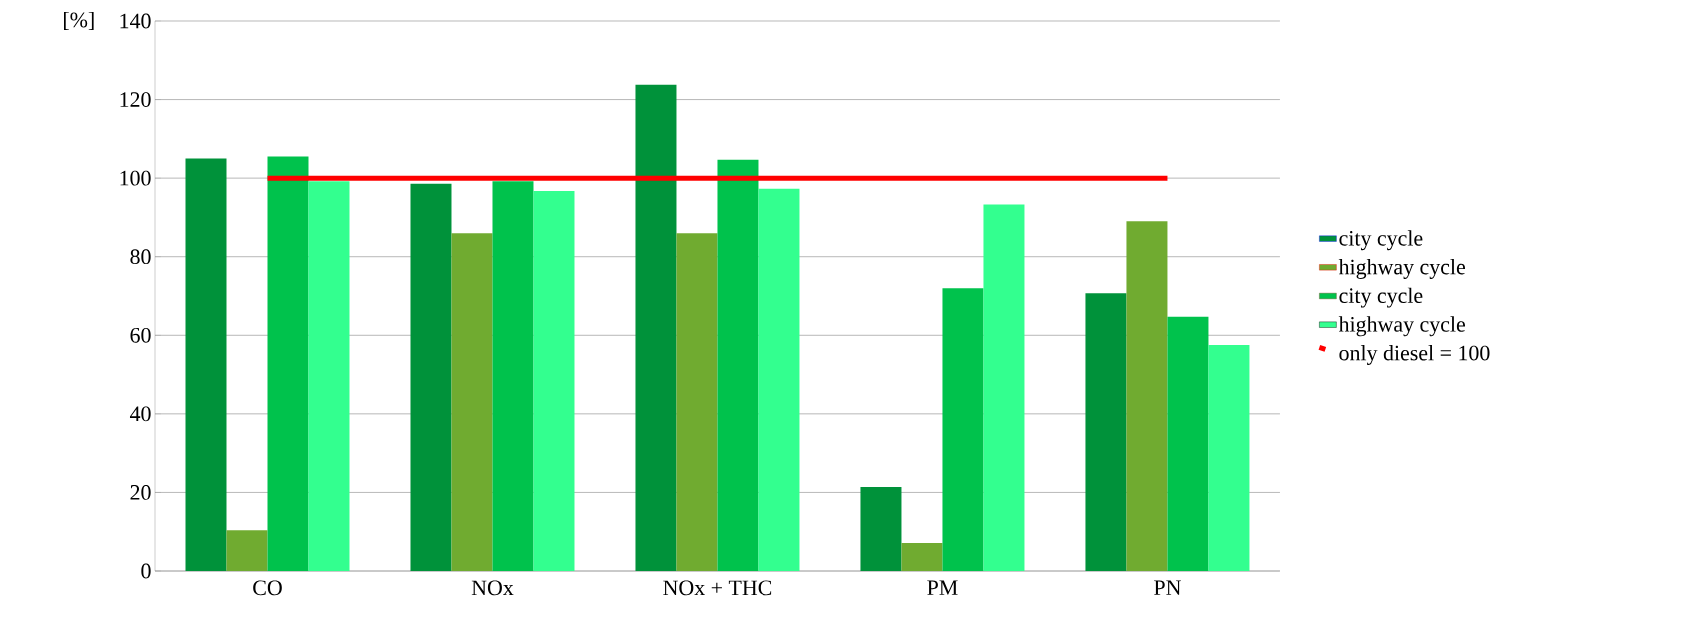 The image size is (1686, 626). Describe the element at coordinates (1167, 587) in the screenshot. I see `x-tick-label: PN` at that location.